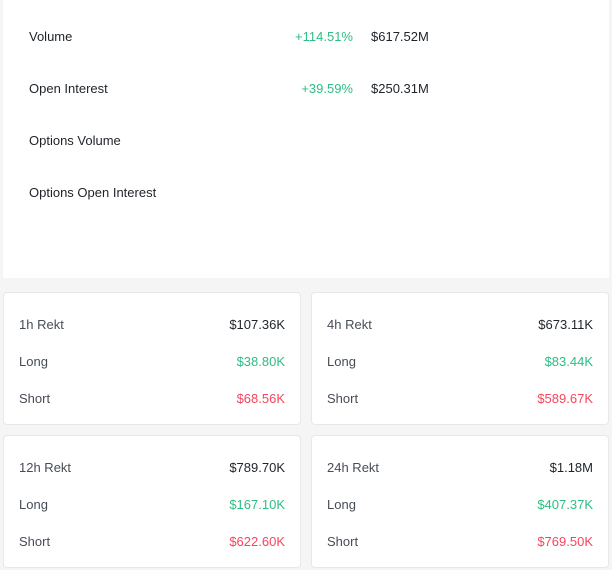  I want to click on stat-label: Open Interest, so click(68, 88).